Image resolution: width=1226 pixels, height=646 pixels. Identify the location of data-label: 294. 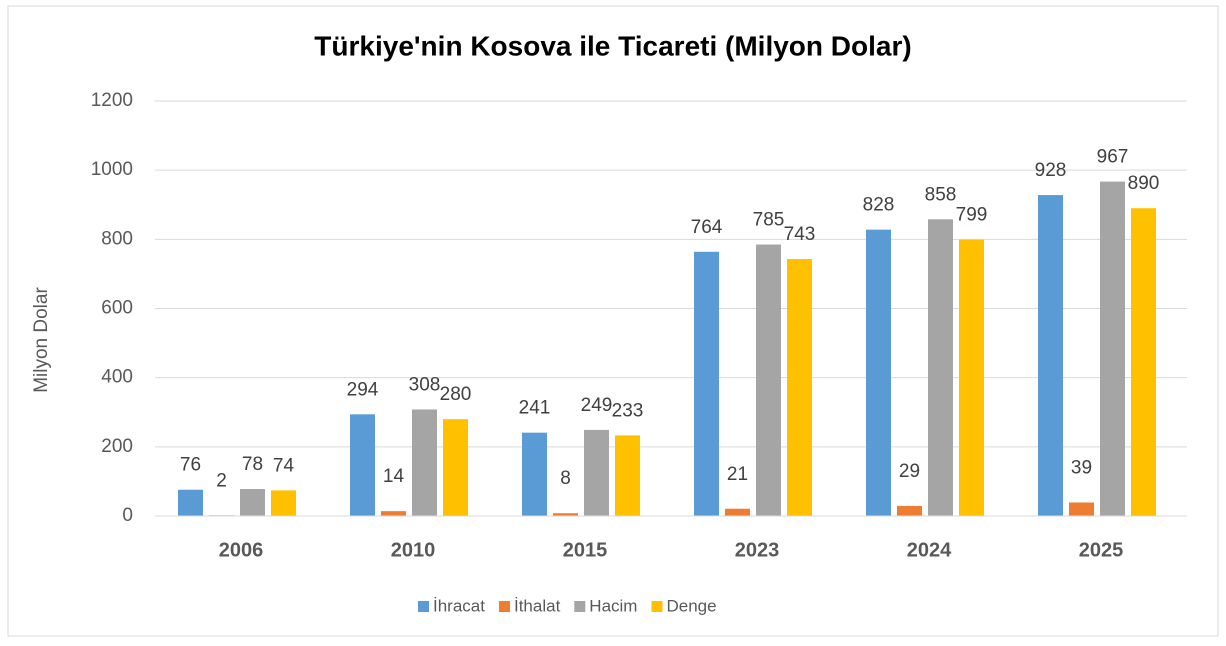
(363, 389).